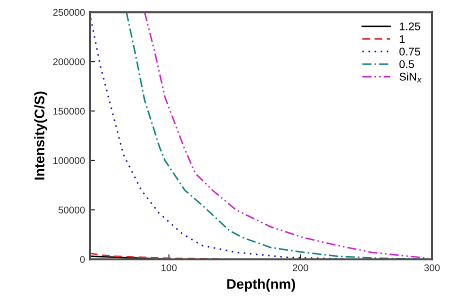  What do you see at coordinates (69, 62) in the screenshot?
I see `y-tick-label: 200000` at bounding box center [69, 62].